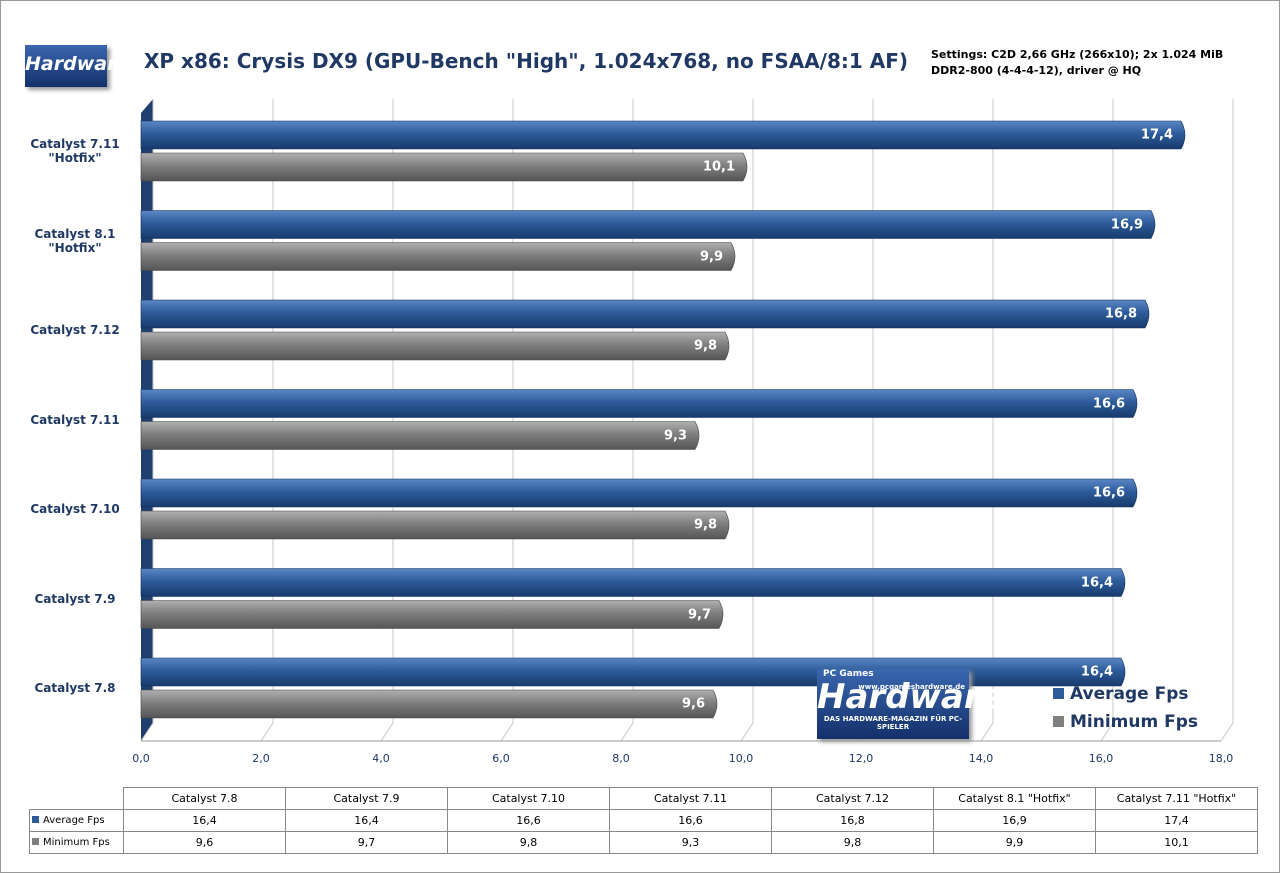 This screenshot has height=873, width=1280. Describe the element at coordinates (1014, 798) in the screenshot. I see `table-header-cell: Catalyst 8.1 "Hotfix"` at that location.